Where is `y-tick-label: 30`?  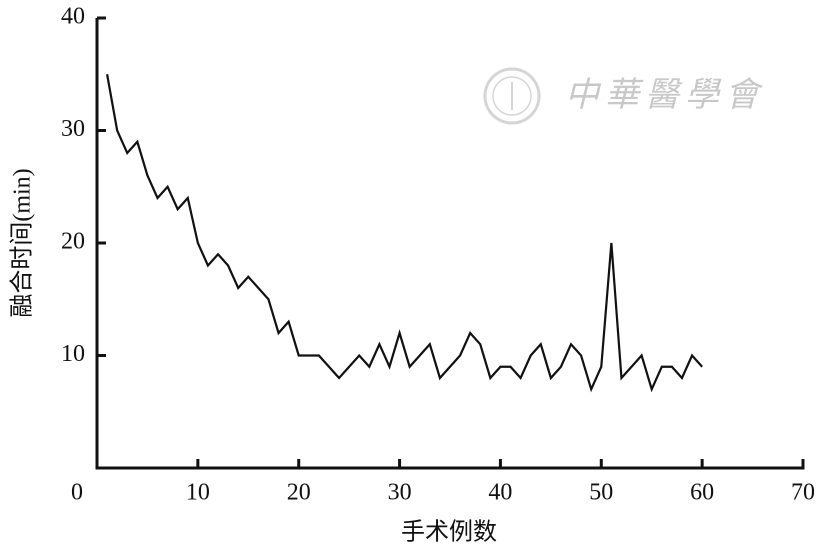
y-tick-label: 30 is located at coordinates (73, 129).